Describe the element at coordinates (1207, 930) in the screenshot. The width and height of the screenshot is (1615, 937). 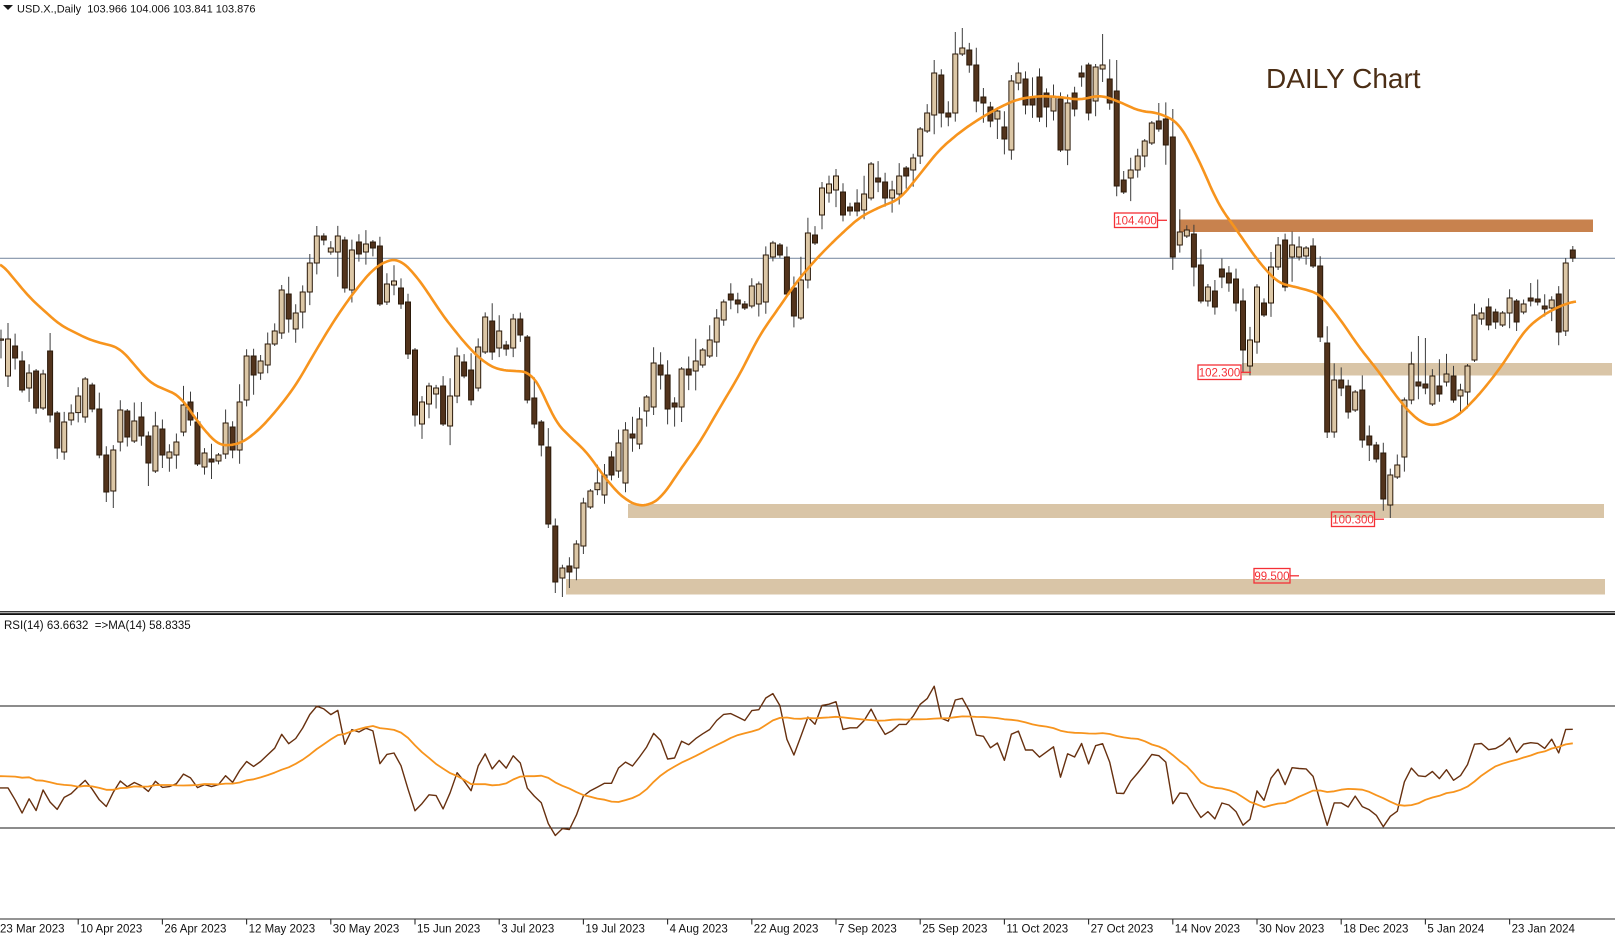
I see `svg-text: 14 Nov 2023` at that location.